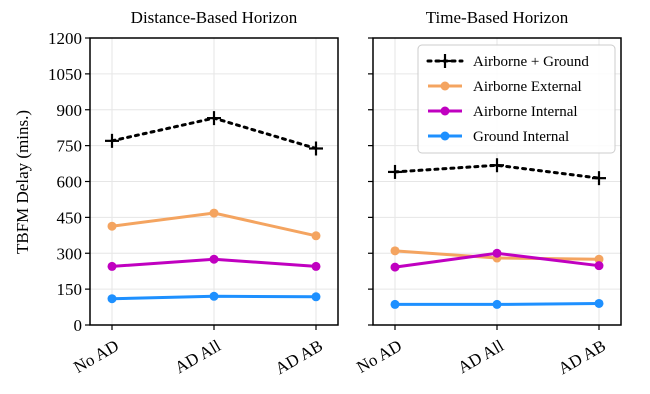 The image size is (650, 394). I want to click on series-line, so click(497, 171).